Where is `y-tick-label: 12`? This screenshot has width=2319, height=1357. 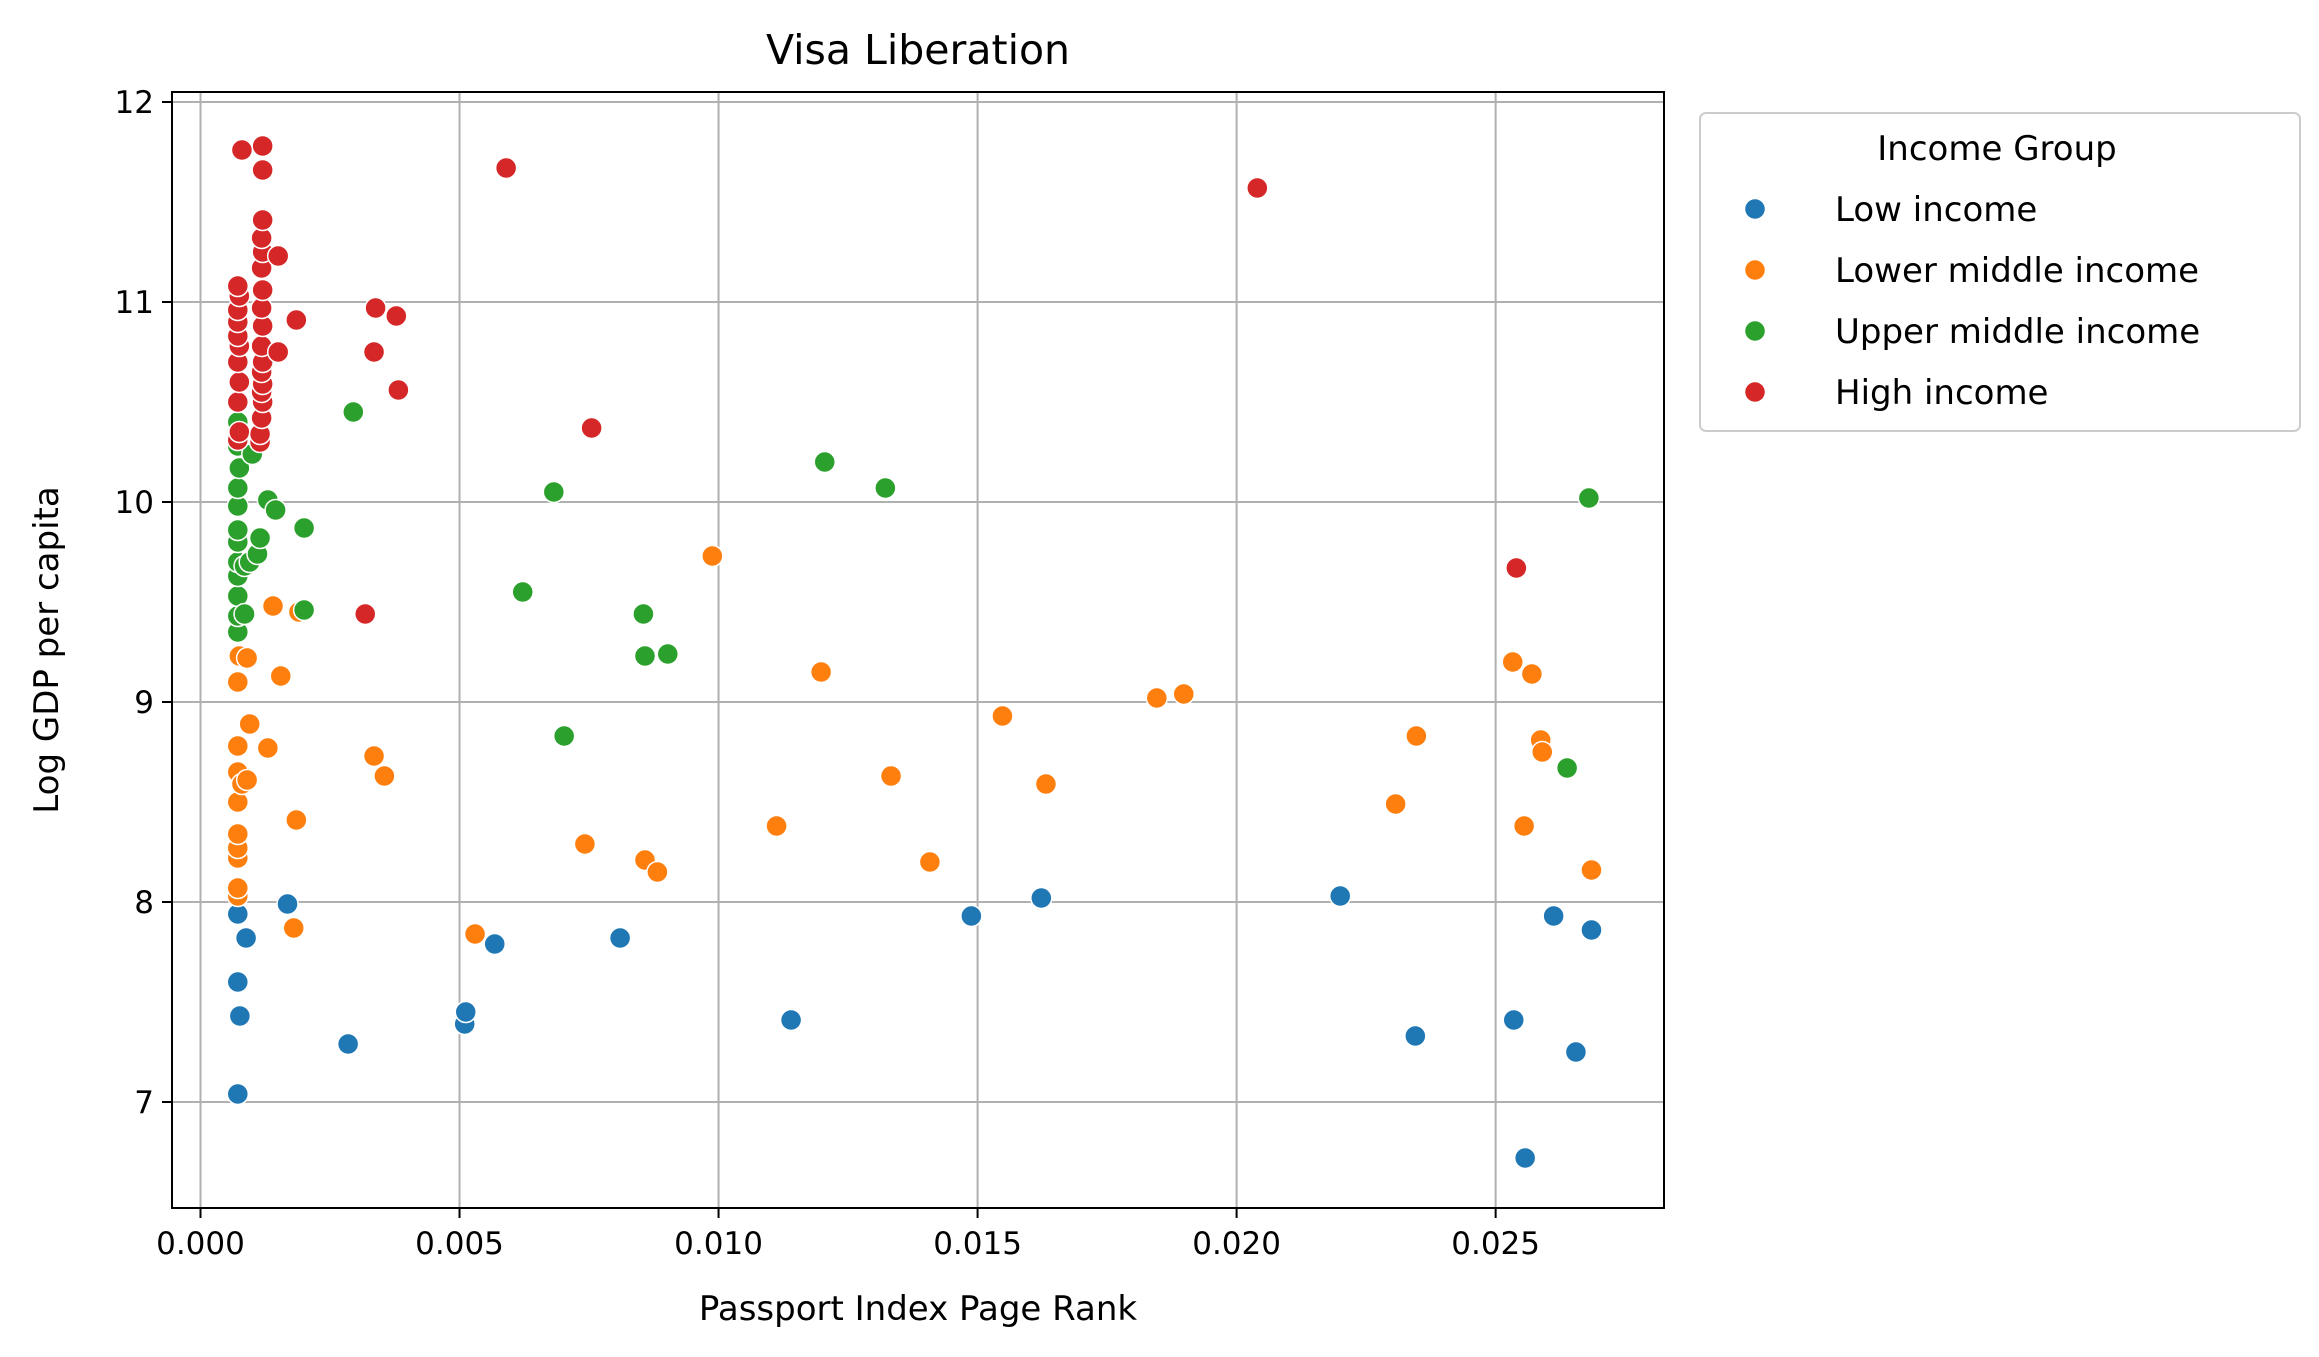 y-tick-label: 12 is located at coordinates (134, 103).